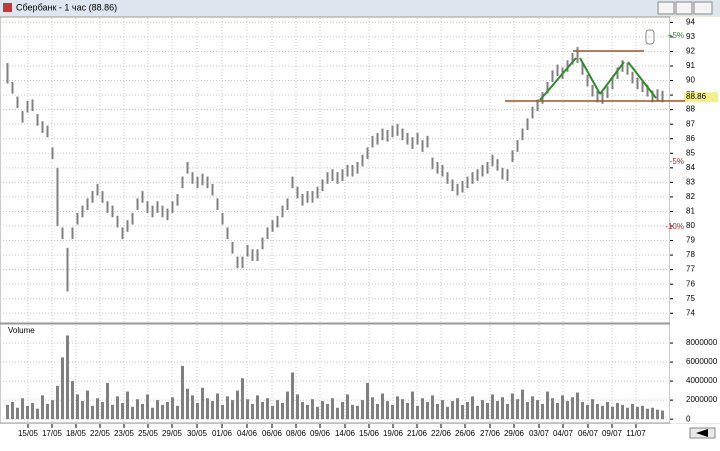  What do you see at coordinates (52, 433) in the screenshot?
I see `x-tick-label: 17/05` at bounding box center [52, 433].